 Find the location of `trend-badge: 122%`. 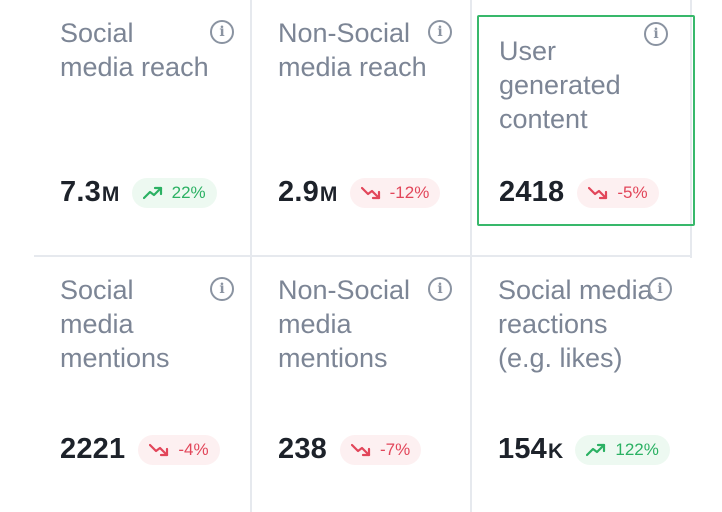

trend-badge: 122% is located at coordinates (622, 449).